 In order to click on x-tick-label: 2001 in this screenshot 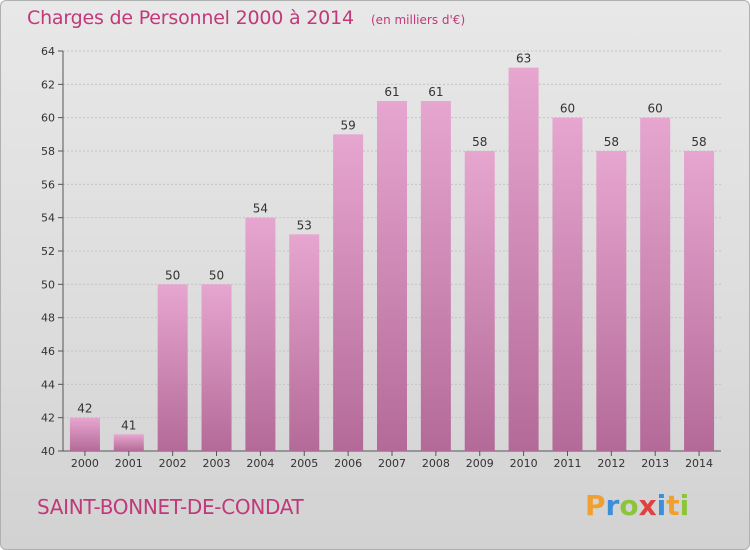, I will do `click(129, 463)`.